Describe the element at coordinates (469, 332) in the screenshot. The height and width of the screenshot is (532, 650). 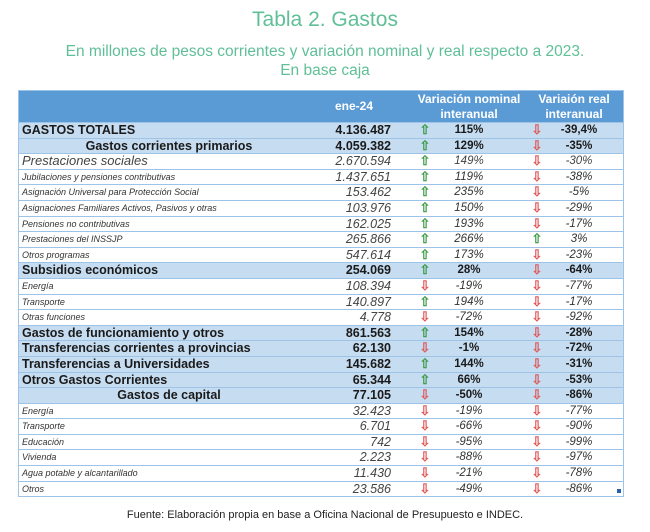
I see `nominal-variation: 154%` at that location.